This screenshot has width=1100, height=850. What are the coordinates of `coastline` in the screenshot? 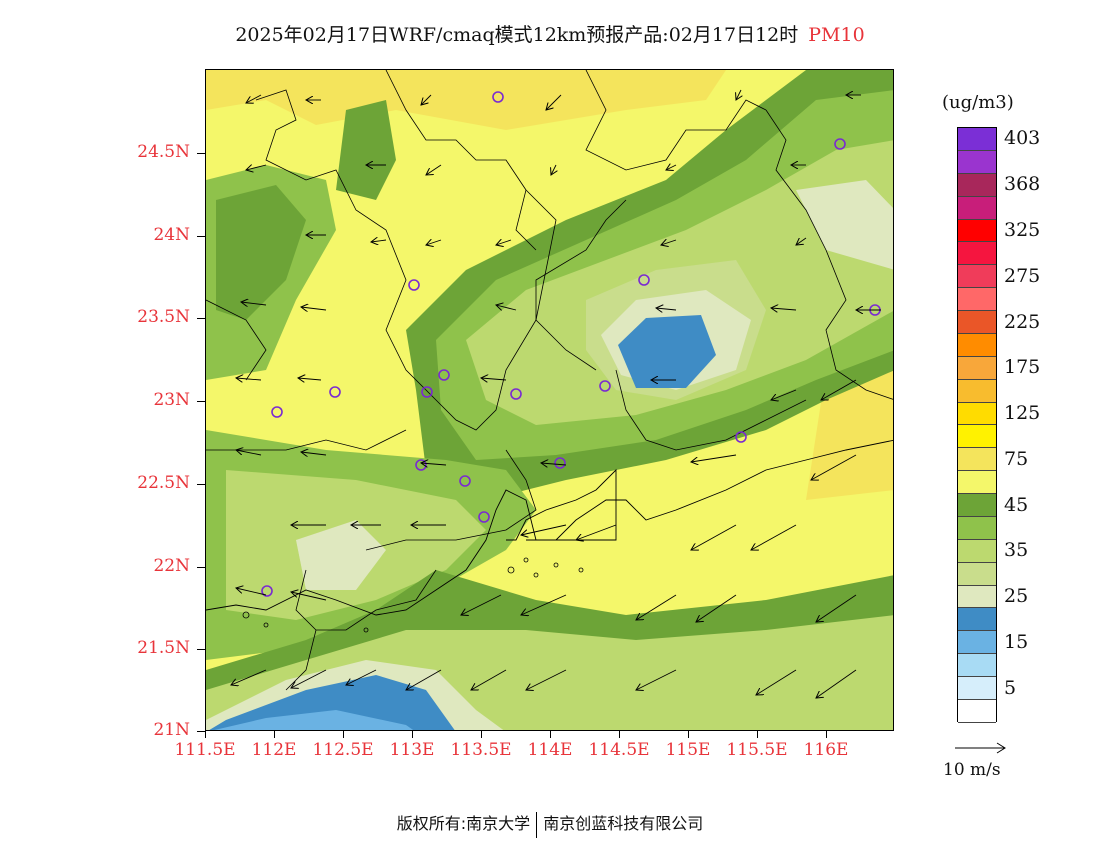 It's located at (549, 527).